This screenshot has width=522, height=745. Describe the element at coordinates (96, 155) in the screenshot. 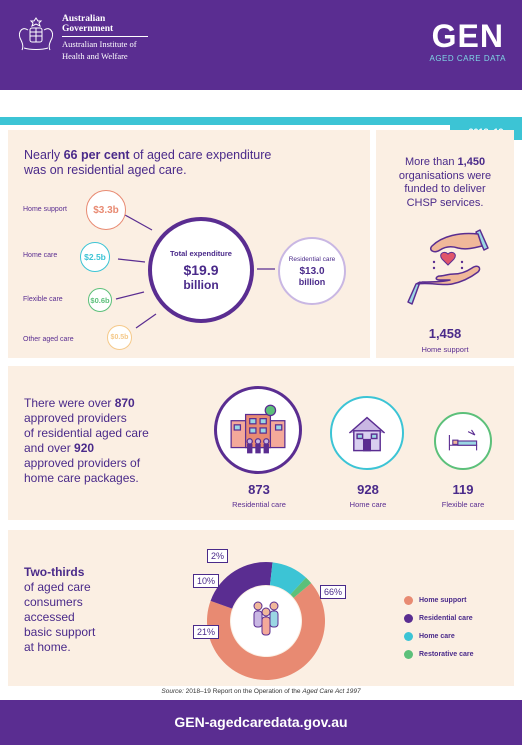

I see `expenditure-headline-b: 66 per cent` at that location.